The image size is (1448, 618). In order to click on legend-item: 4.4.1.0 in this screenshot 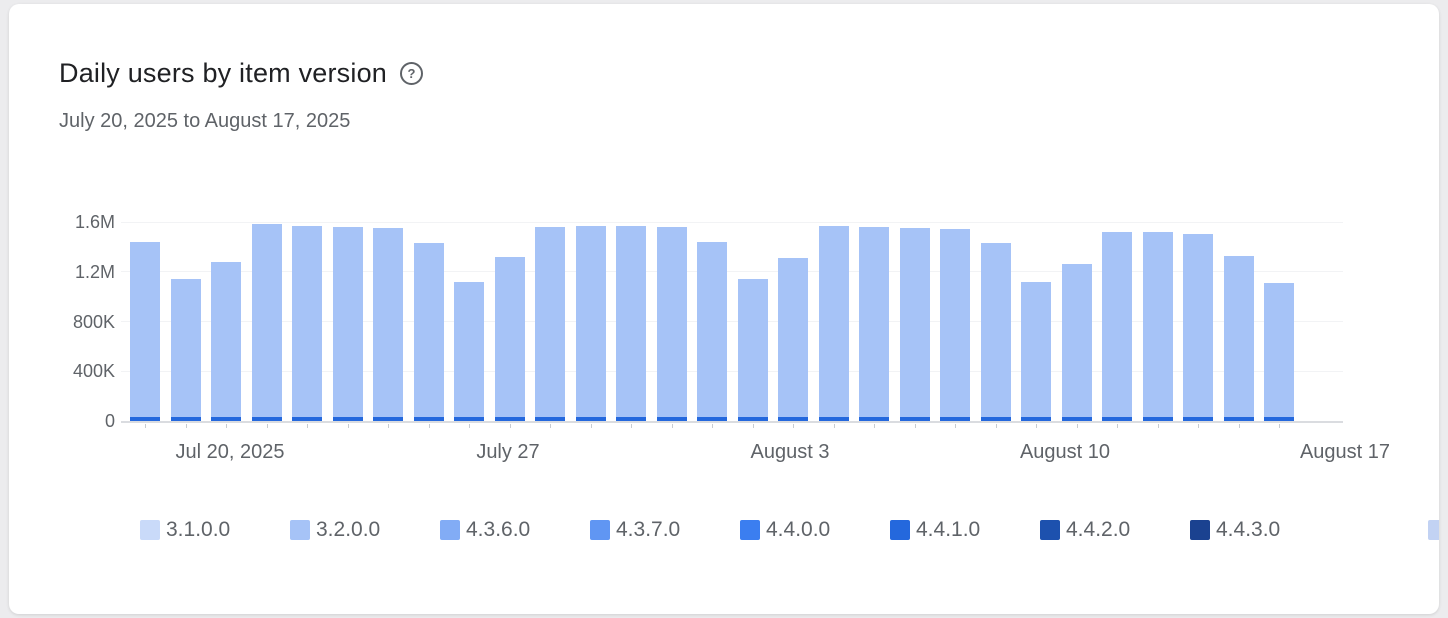, I will do `click(935, 529)`.